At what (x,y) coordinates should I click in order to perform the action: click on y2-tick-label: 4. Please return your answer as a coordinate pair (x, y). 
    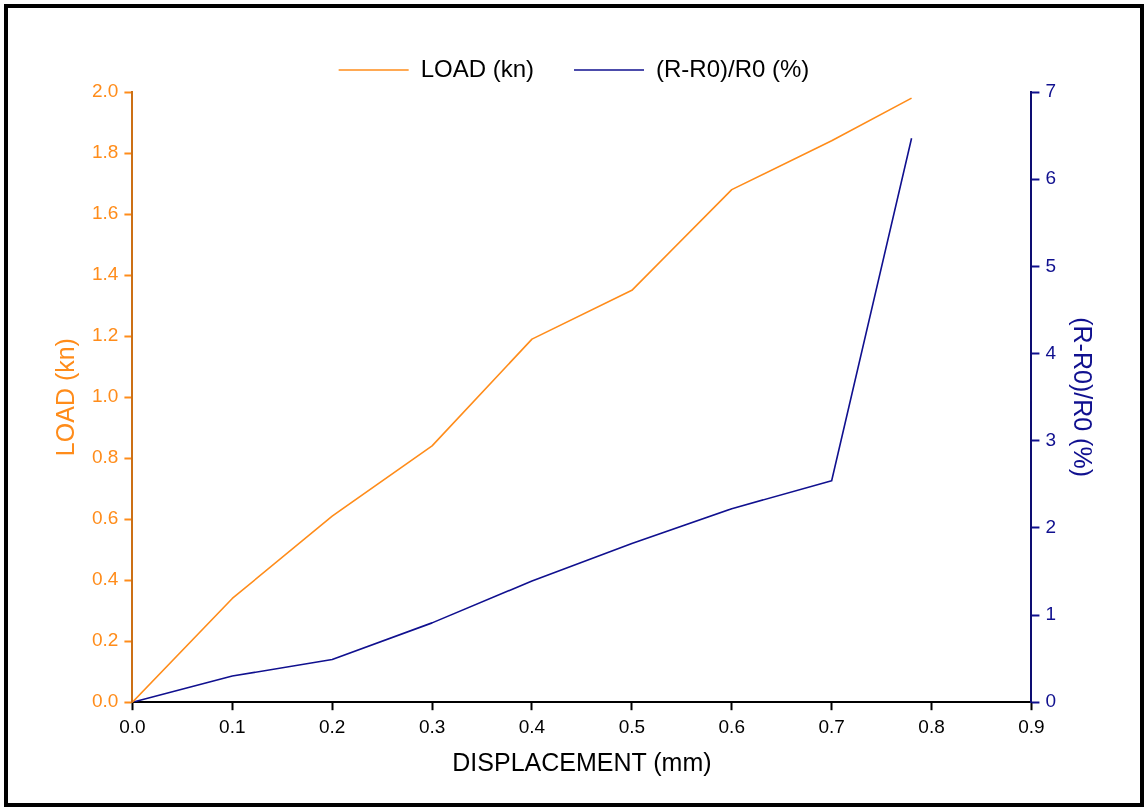
    Looking at the image, I should click on (1051, 352).